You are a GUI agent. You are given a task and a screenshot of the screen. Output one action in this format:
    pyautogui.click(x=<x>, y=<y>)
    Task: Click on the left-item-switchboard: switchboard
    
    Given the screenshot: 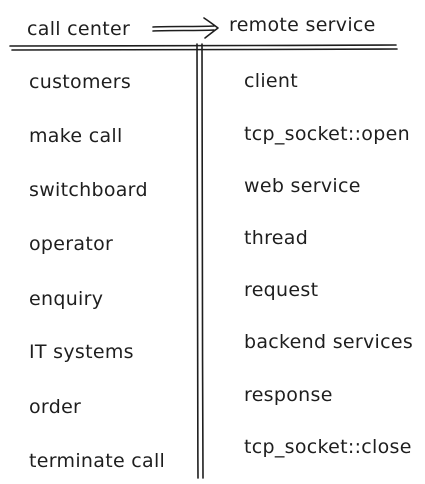 What is the action you would take?
    pyautogui.click(x=88, y=190)
    